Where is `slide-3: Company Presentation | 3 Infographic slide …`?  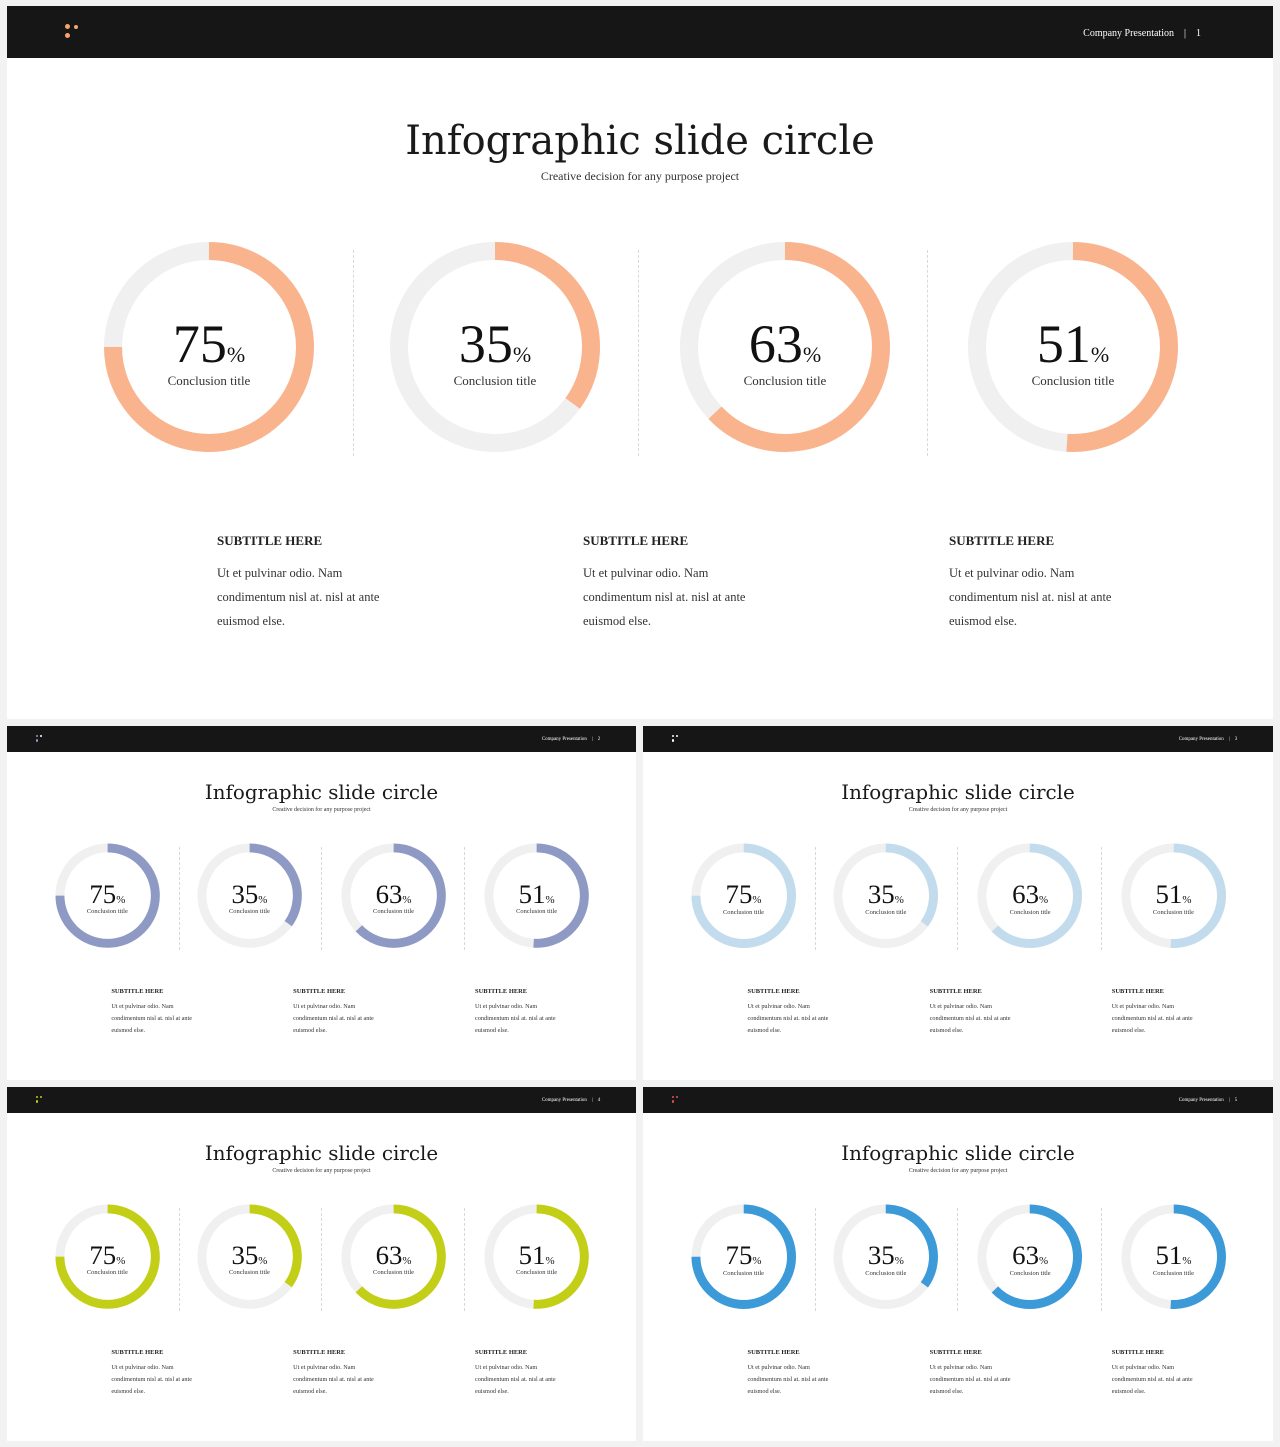 slide-3: Company Presentation | 3 Infographic slide … is located at coordinates (958, 903).